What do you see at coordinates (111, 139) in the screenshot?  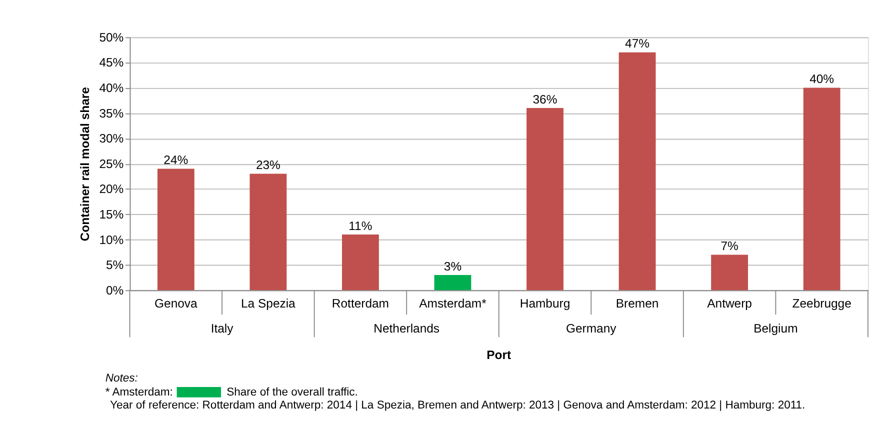 I see `y-tick-label: 30%` at bounding box center [111, 139].